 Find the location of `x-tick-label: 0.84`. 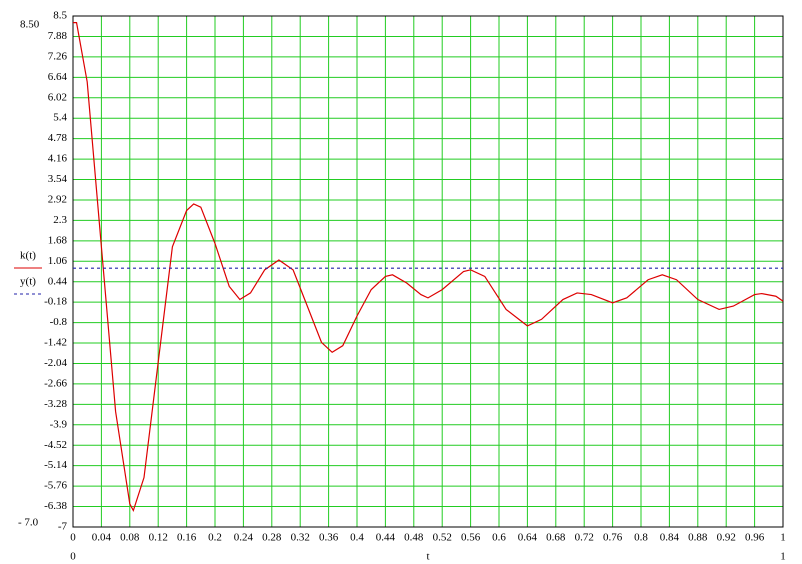

x-tick-label: 0.84 is located at coordinates (670, 538).